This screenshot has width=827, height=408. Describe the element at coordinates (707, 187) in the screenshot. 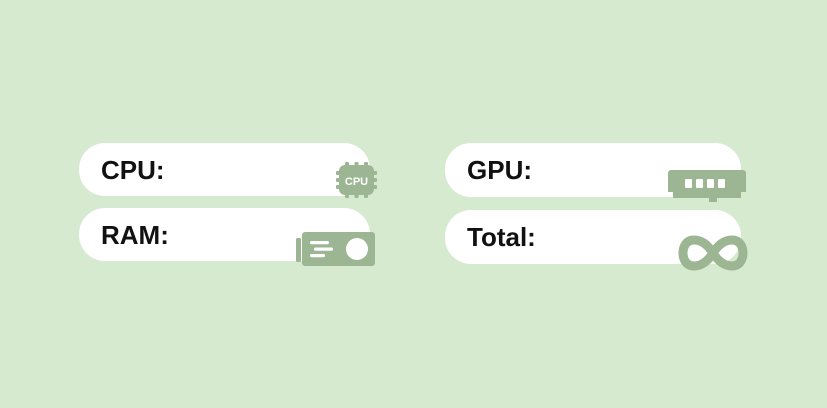

I see `memory-module-icon` at that location.